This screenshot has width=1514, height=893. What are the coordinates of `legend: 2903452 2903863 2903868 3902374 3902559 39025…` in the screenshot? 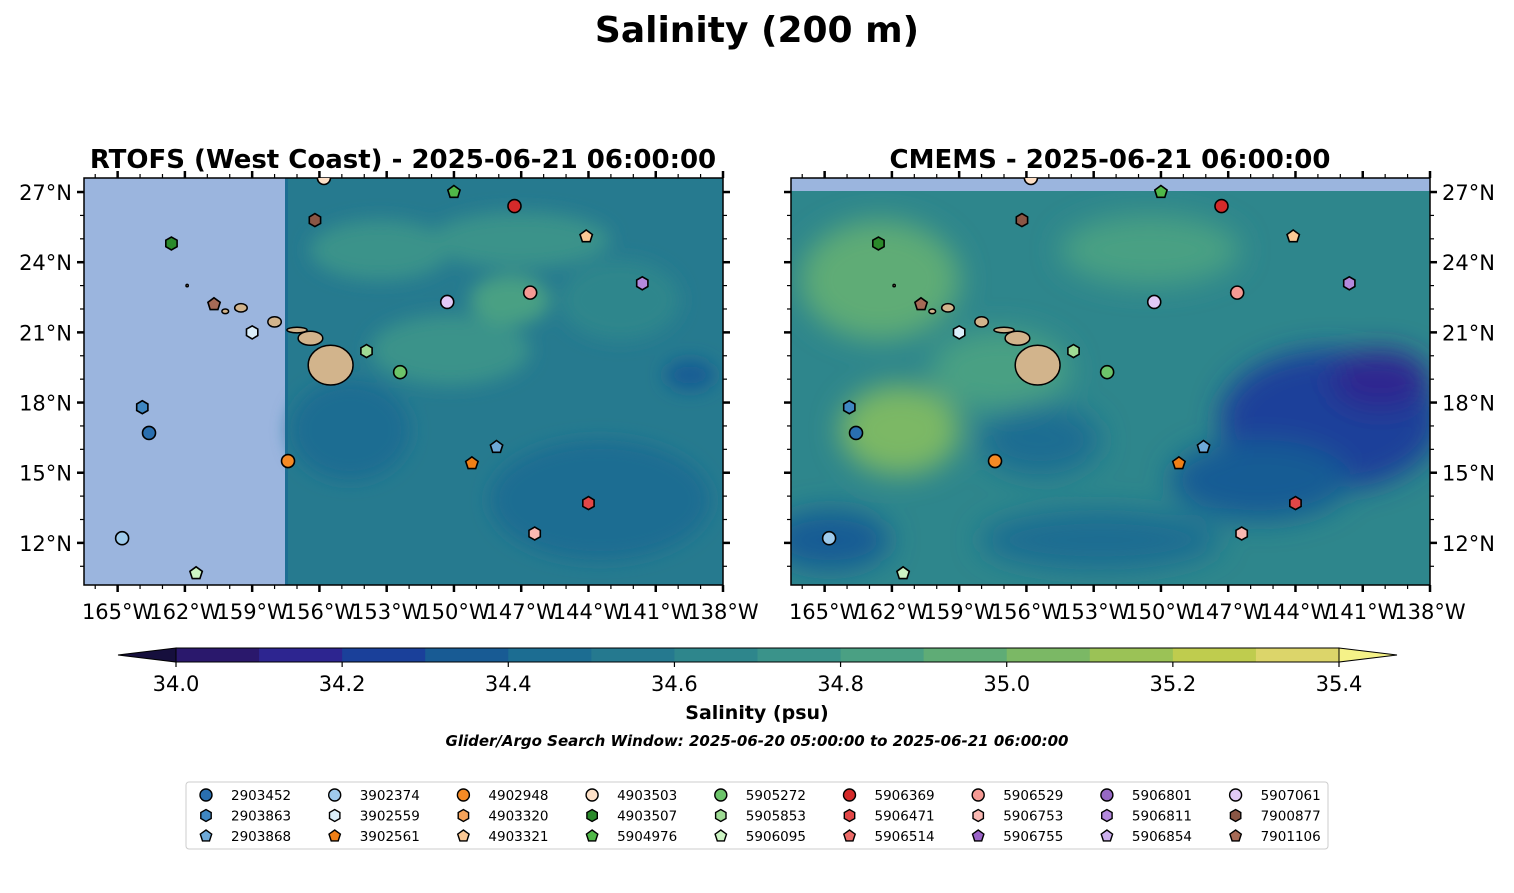 It's located at (757, 815).